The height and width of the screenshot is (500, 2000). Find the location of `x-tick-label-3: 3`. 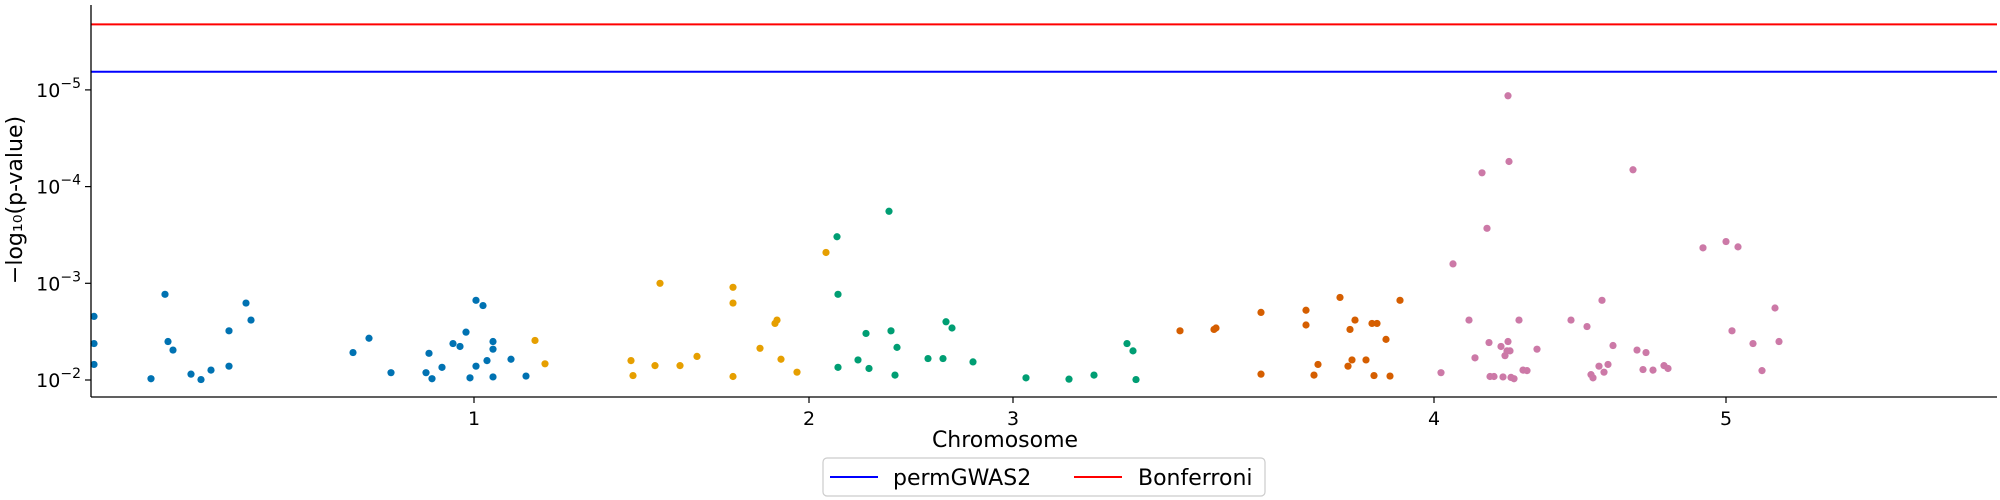

x-tick-label-3: 3 is located at coordinates (1013, 419).